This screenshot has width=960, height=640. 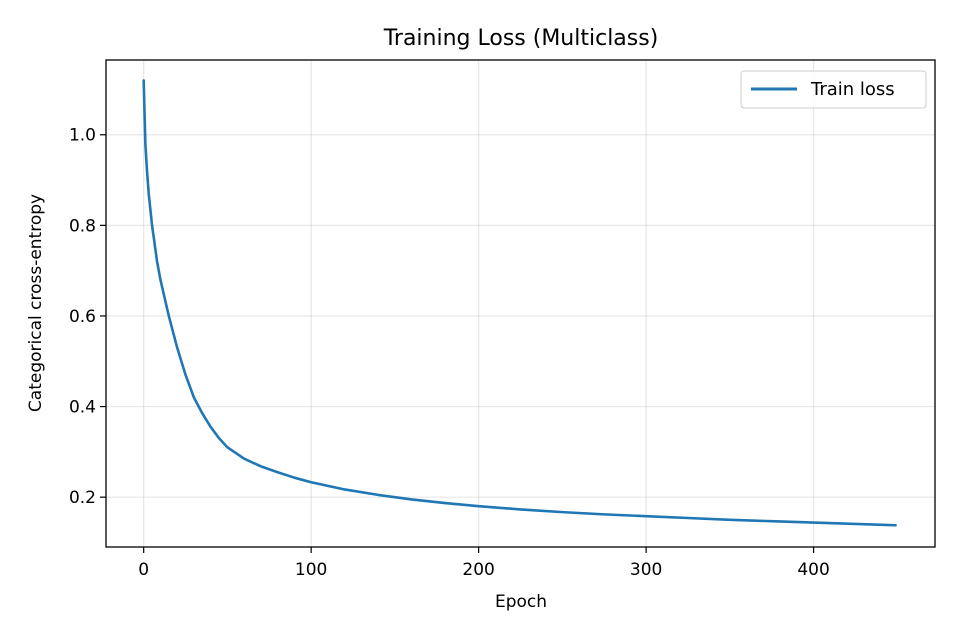 I want to click on y-tick-label: 0.4, so click(x=82, y=408).